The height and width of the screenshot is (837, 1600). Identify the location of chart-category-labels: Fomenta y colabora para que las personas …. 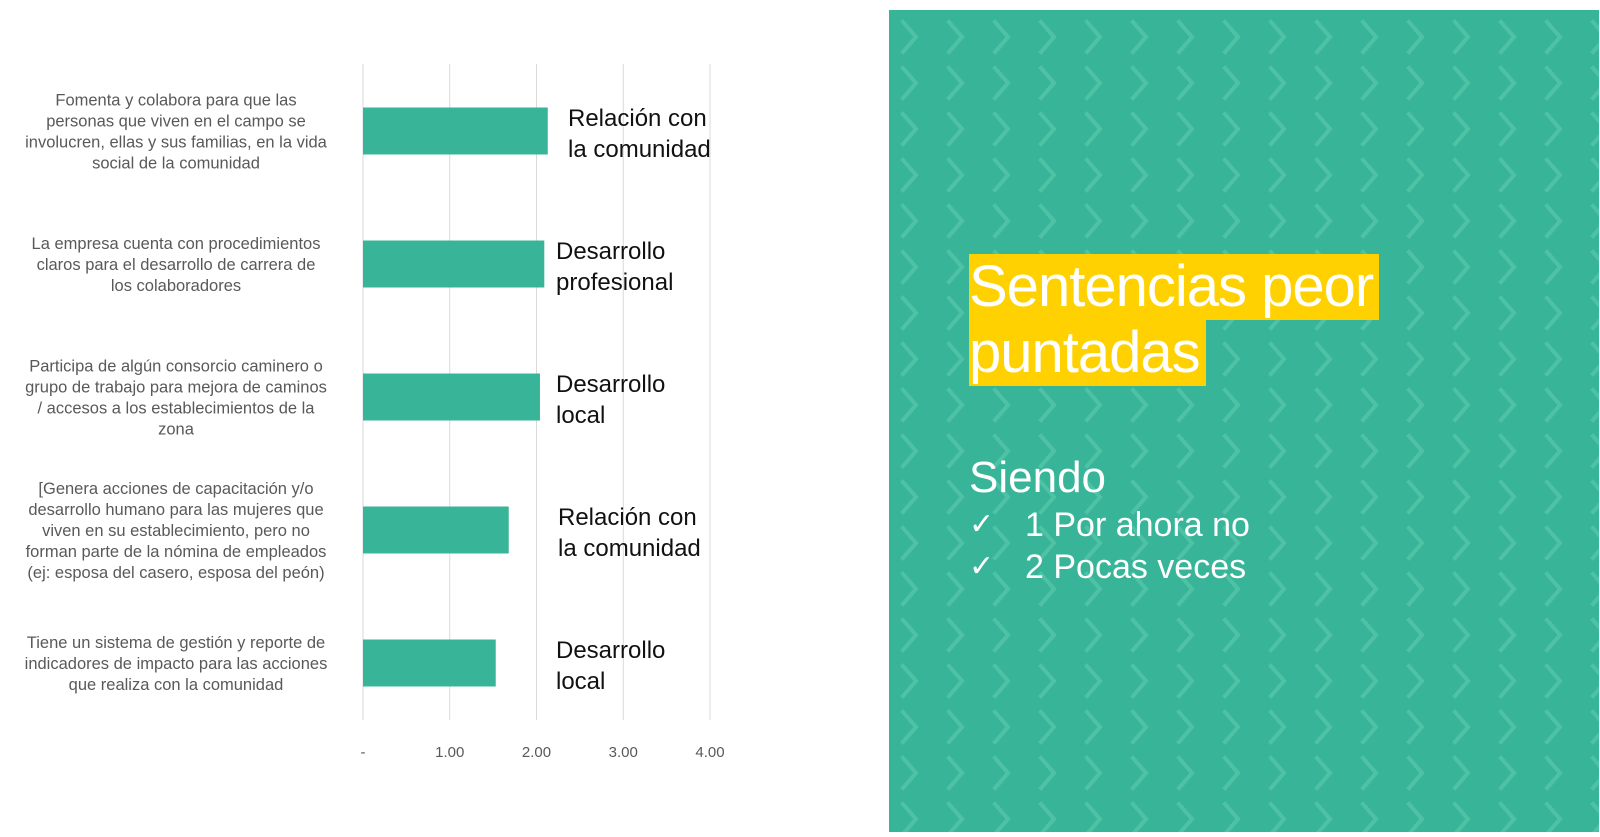
(176, 393).